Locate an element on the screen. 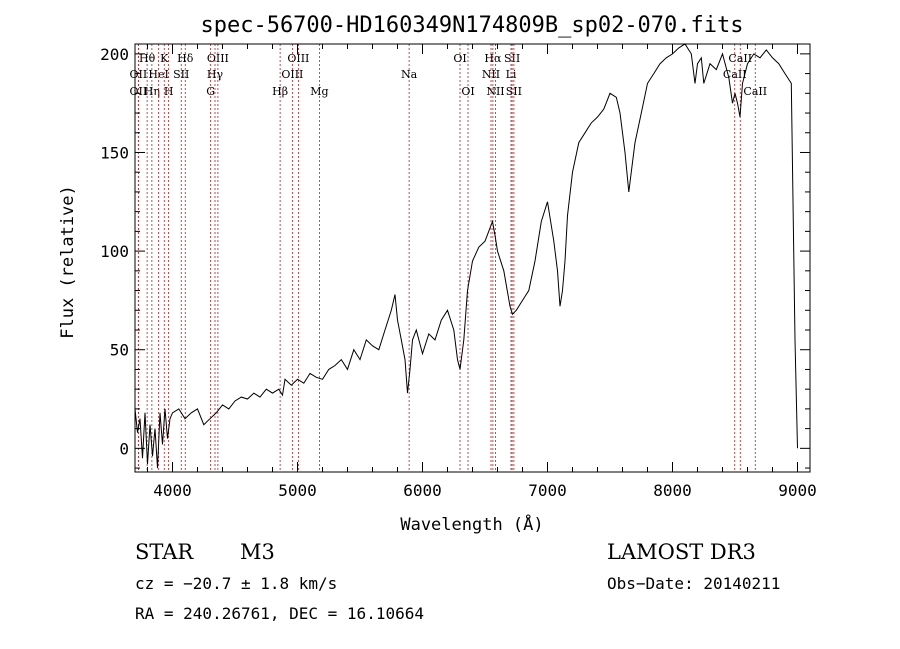 The height and width of the screenshot is (649, 900). spectral-line-label: Hη is located at coordinates (152, 91).